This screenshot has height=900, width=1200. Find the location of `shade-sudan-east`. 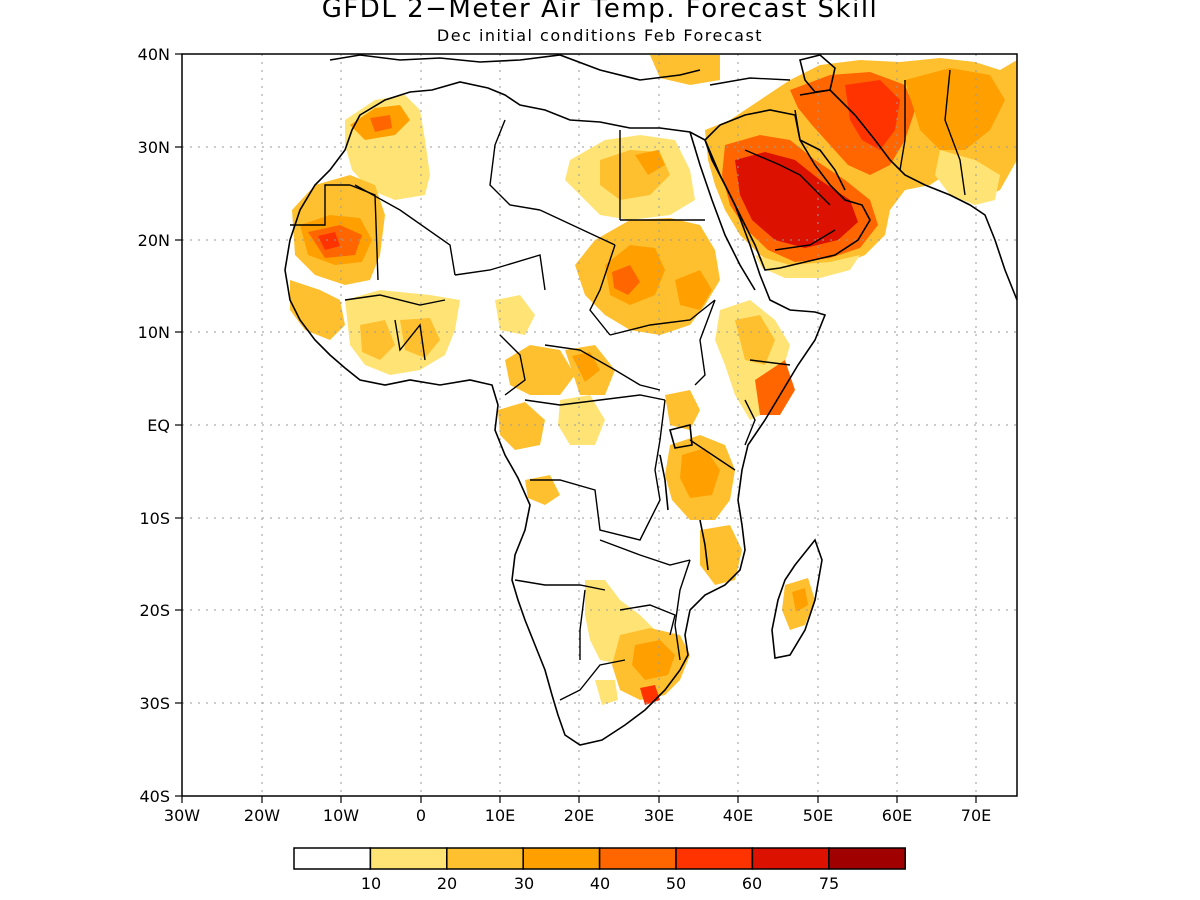

shade-sudan-east is located at coordinates (693, 290).